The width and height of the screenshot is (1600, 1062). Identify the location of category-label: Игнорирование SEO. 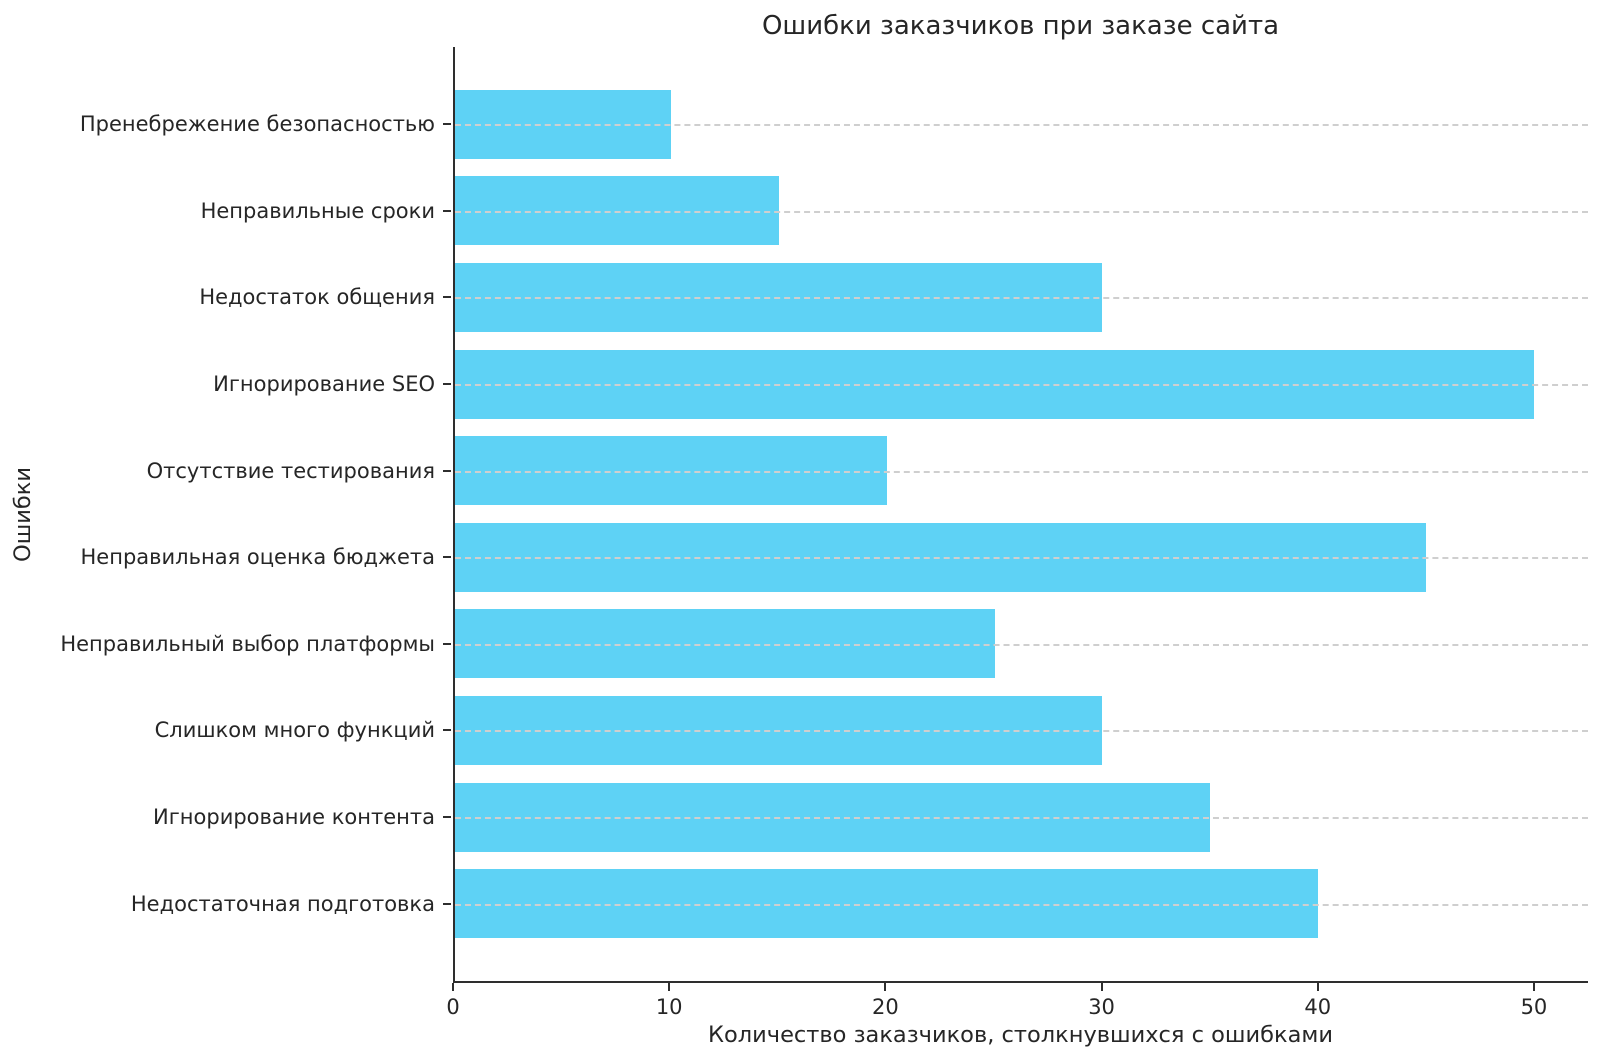
(324, 384).